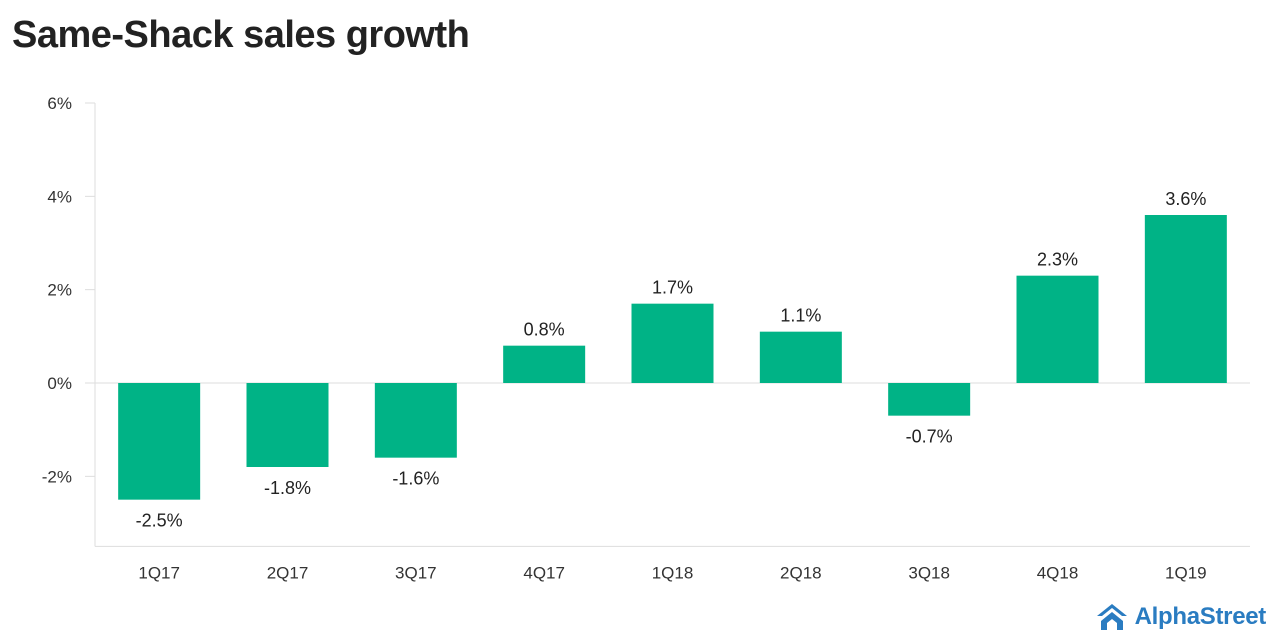  I want to click on data-label-2Q18: 1.1%, so click(800, 316).